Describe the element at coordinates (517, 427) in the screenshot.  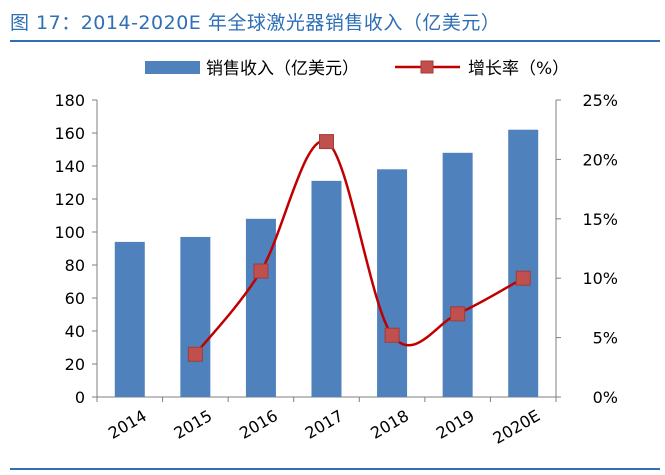
I see `x-tick-label: 2020E` at that location.